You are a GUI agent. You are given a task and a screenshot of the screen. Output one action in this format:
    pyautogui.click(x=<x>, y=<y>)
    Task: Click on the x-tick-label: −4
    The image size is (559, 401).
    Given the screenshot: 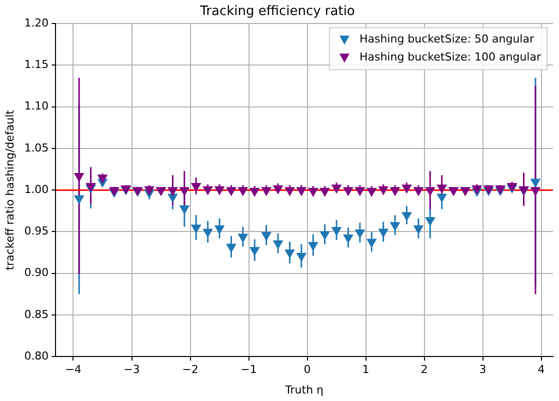 What is the action you would take?
    pyautogui.click(x=73, y=369)
    